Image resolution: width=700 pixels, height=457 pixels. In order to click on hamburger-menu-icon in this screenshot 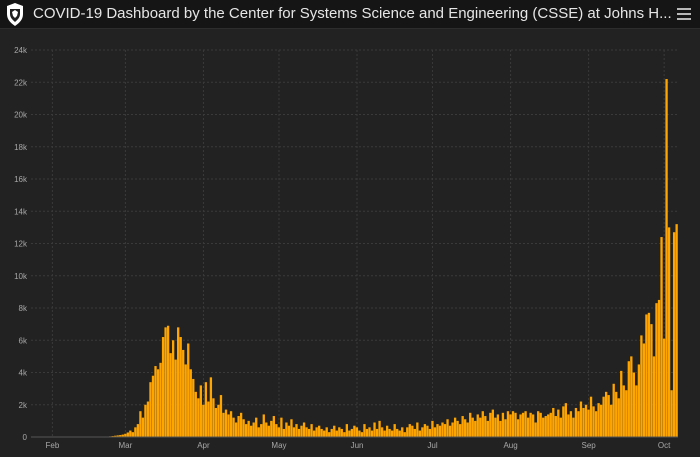, I will do `click(684, 14)`.